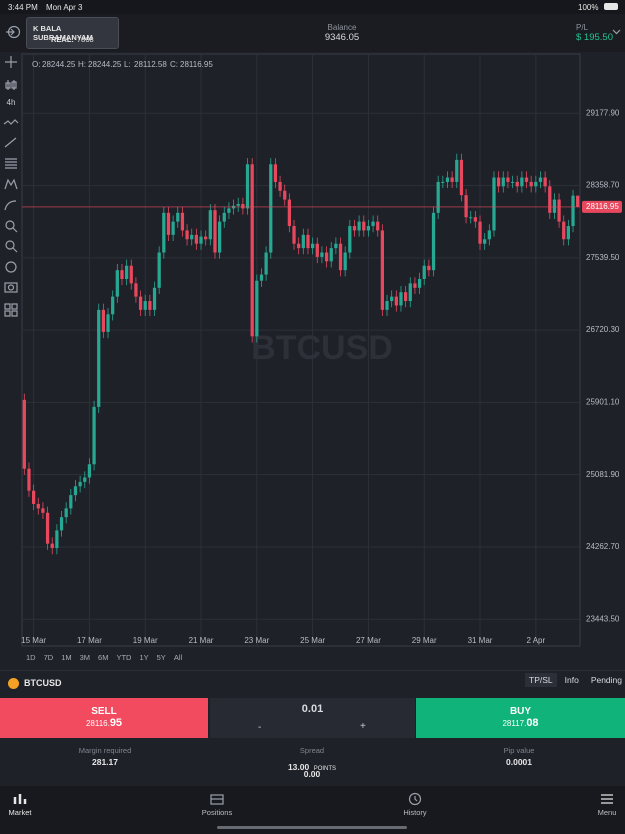 The width and height of the screenshot is (625, 834). What do you see at coordinates (541, 680) in the screenshot?
I see `tab: TP/SL` at bounding box center [541, 680].